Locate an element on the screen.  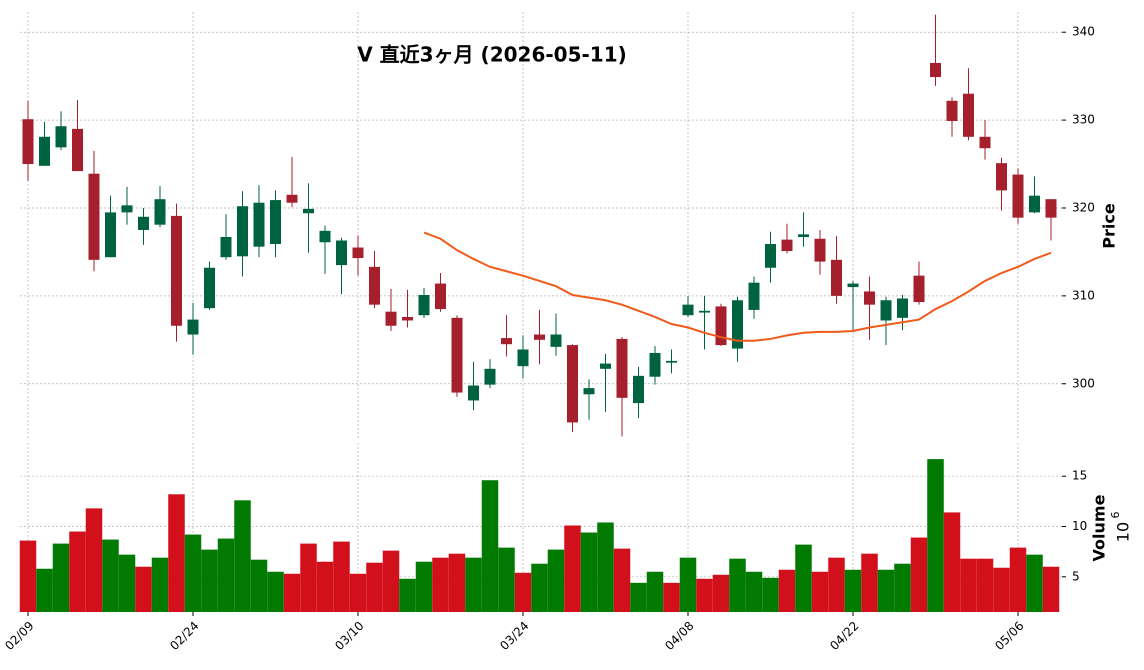
y-tick-label: 340 is located at coordinates (1083, 32).